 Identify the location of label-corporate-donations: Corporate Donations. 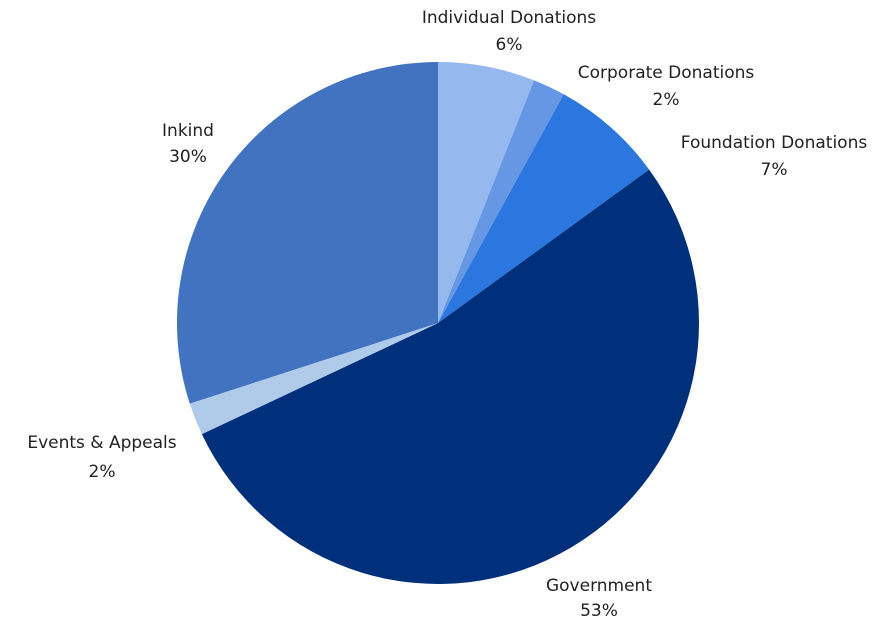
(666, 73).